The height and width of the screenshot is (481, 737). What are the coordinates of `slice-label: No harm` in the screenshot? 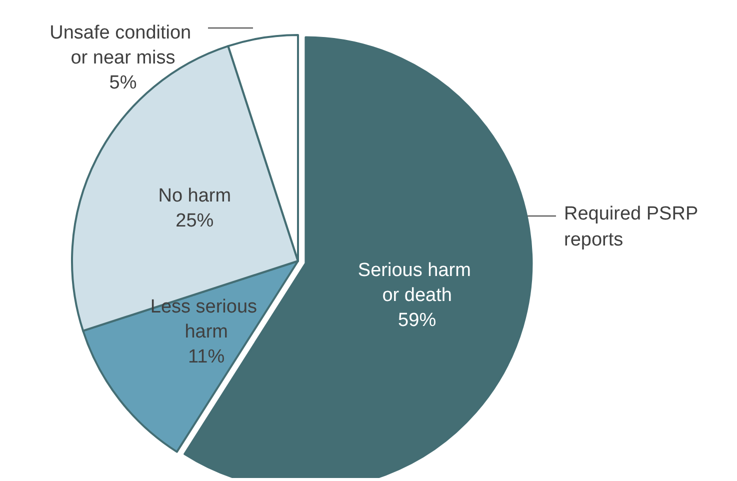 It's located at (195, 195).